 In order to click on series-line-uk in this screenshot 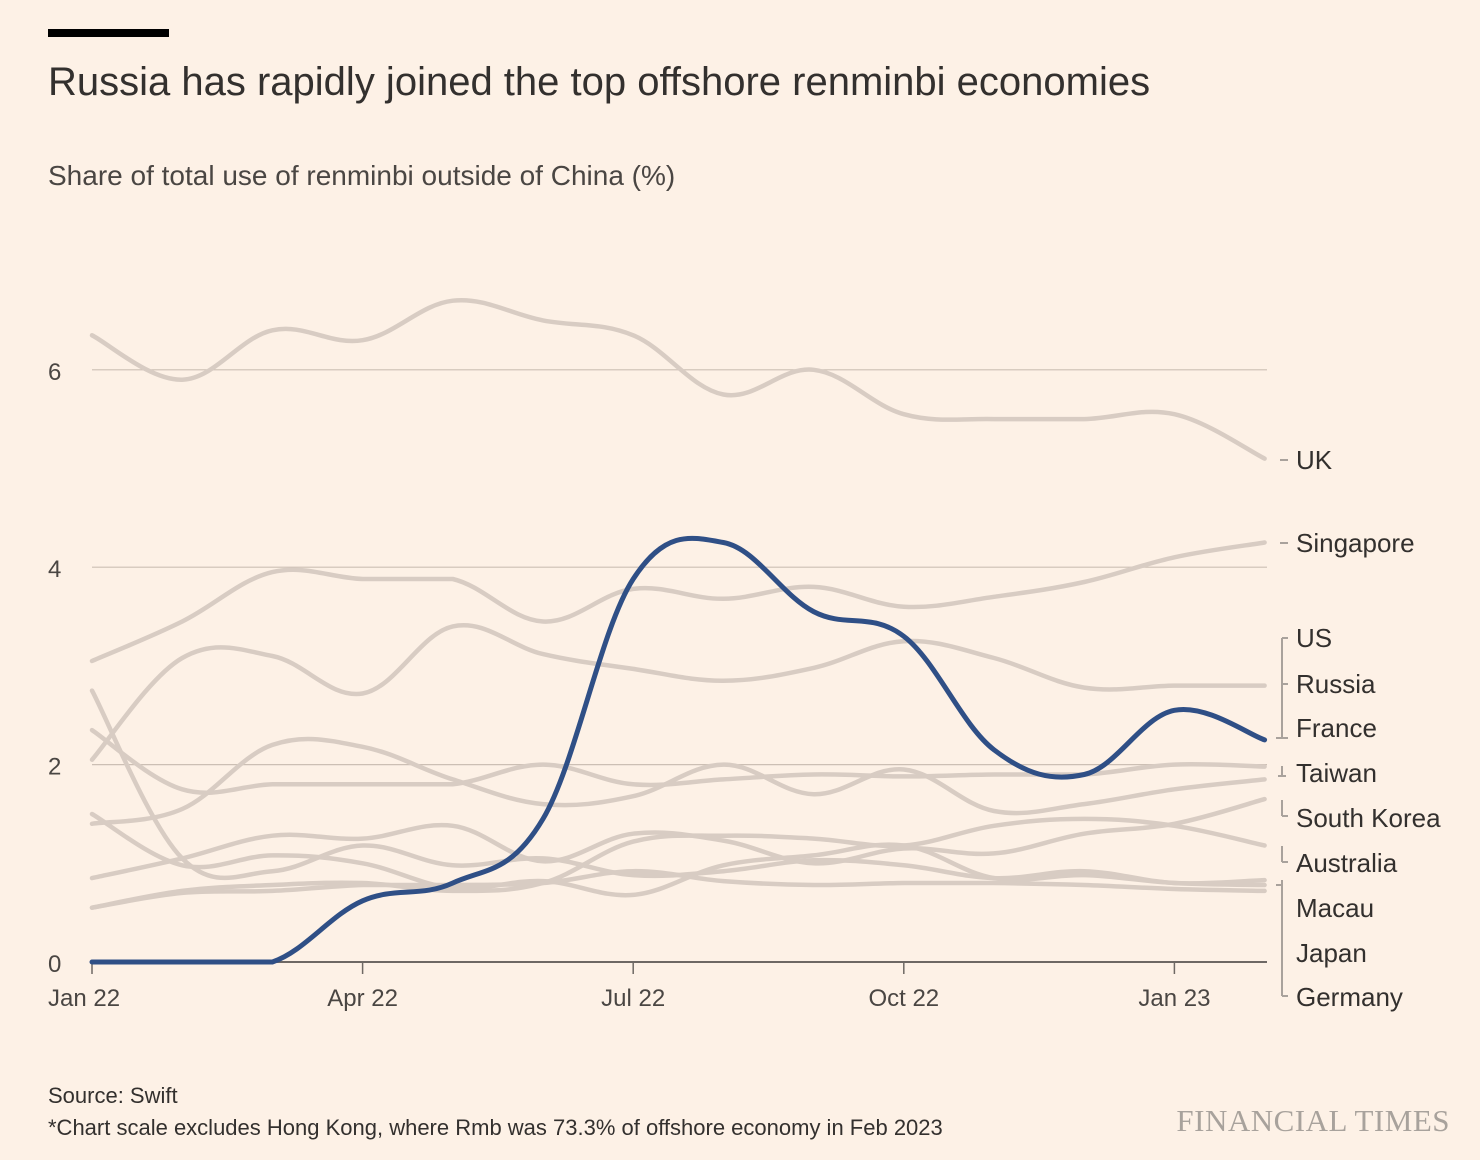, I will do `click(678, 379)`.